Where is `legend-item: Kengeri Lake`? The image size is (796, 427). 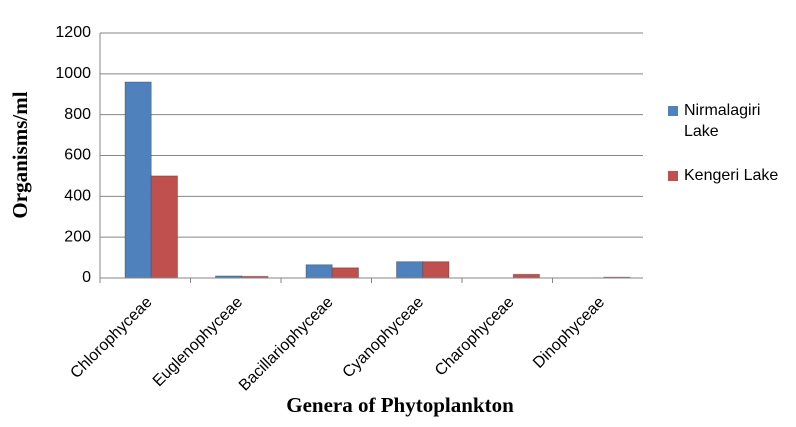
legend-item: Kengeri Lake is located at coordinates (730, 175).